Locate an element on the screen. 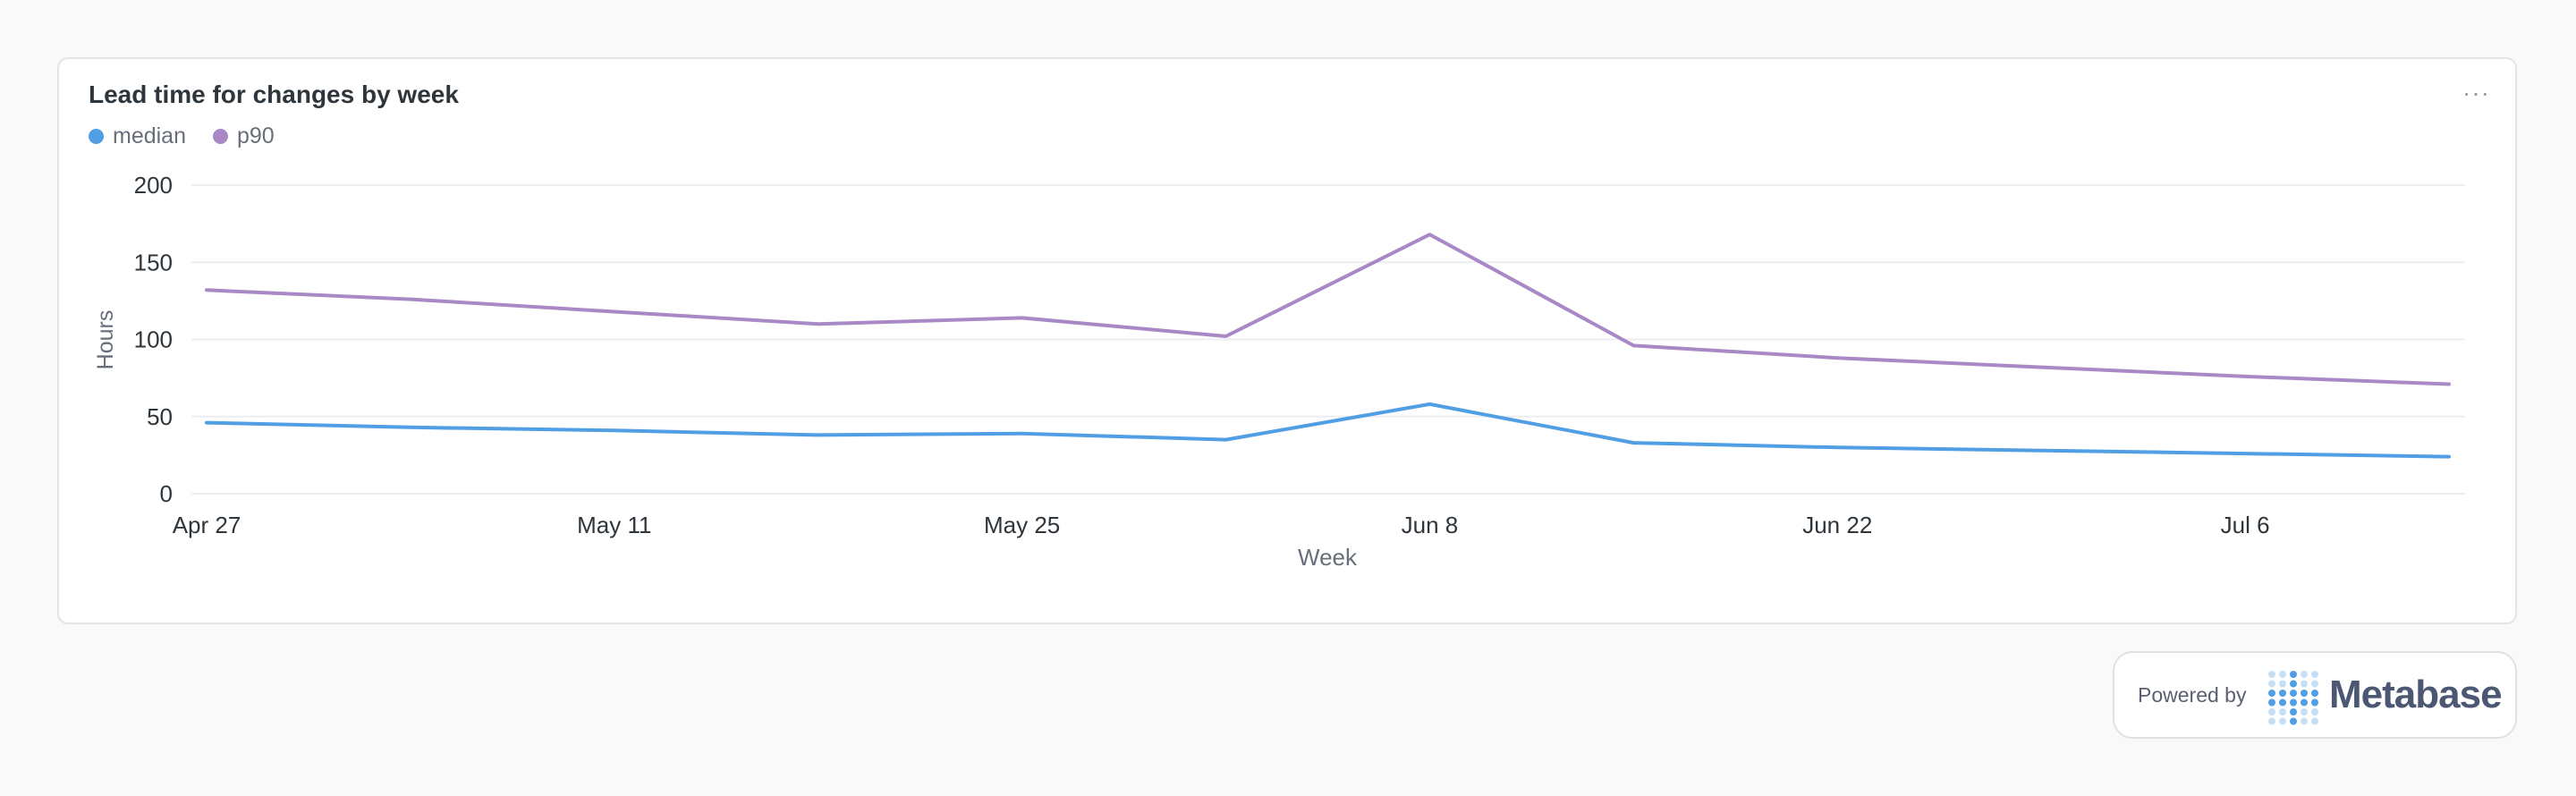  y-tick-label: 200 is located at coordinates (153, 185).